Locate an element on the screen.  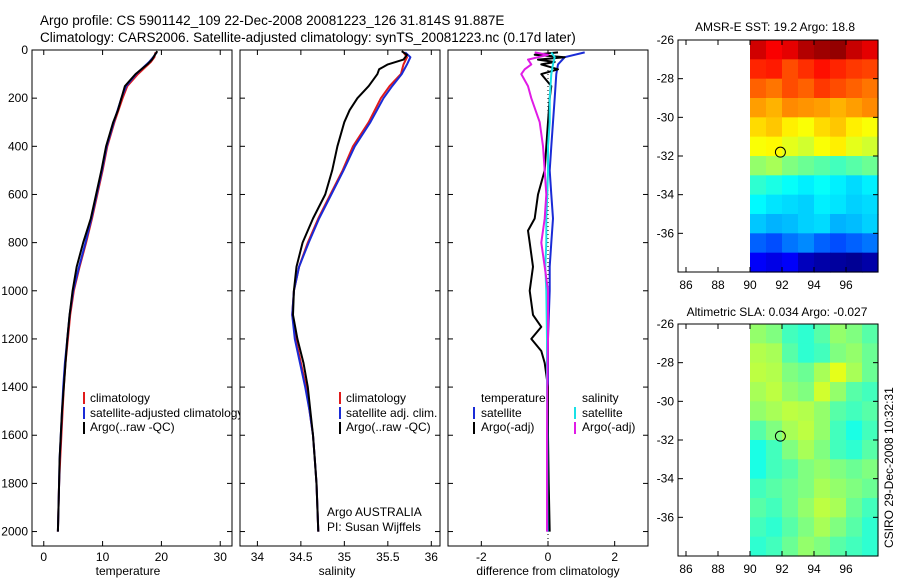
sst_map-ytick-label-3: -32 is located at coordinates (666, 156).